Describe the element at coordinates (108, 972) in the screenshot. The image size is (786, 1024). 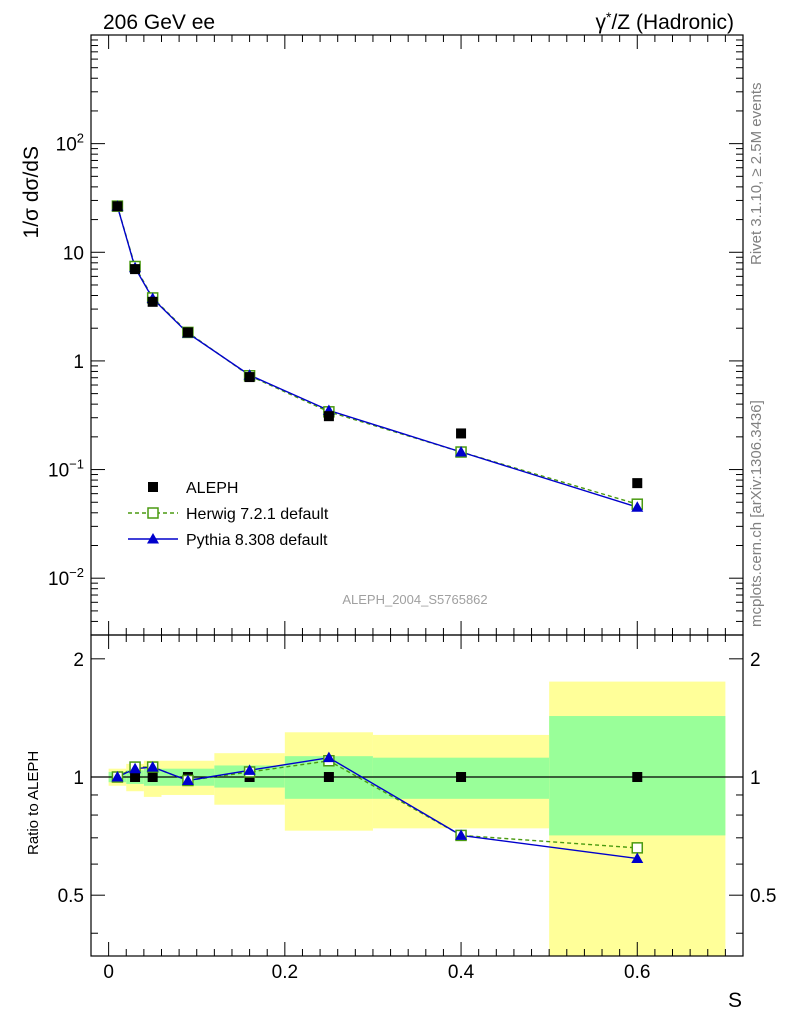
I see `x-tick-label-0: 0` at that location.